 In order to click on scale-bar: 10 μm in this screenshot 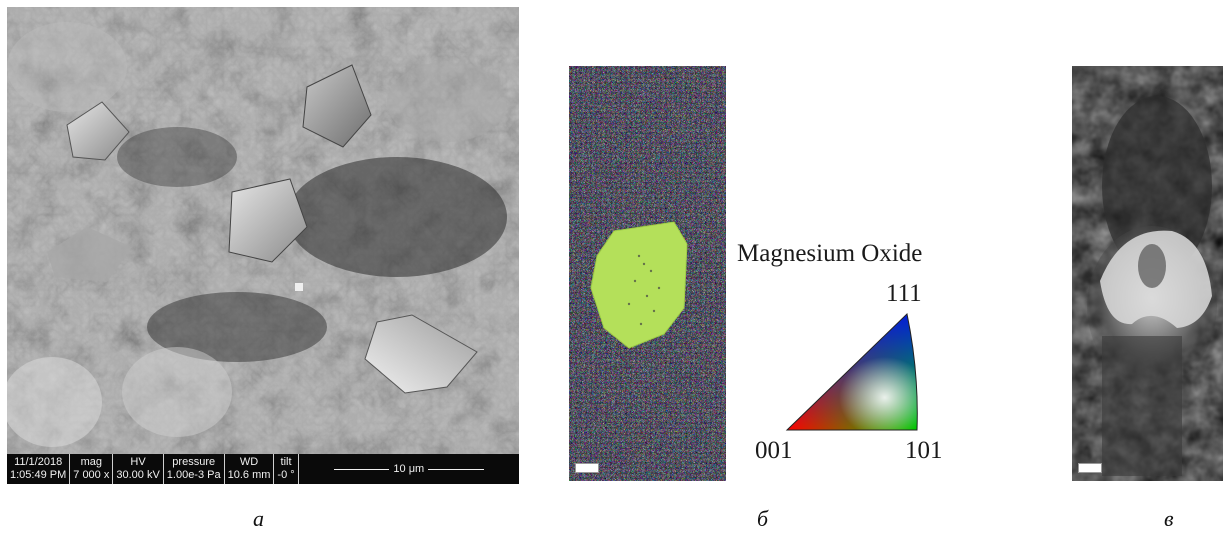, I will do `click(409, 469)`.